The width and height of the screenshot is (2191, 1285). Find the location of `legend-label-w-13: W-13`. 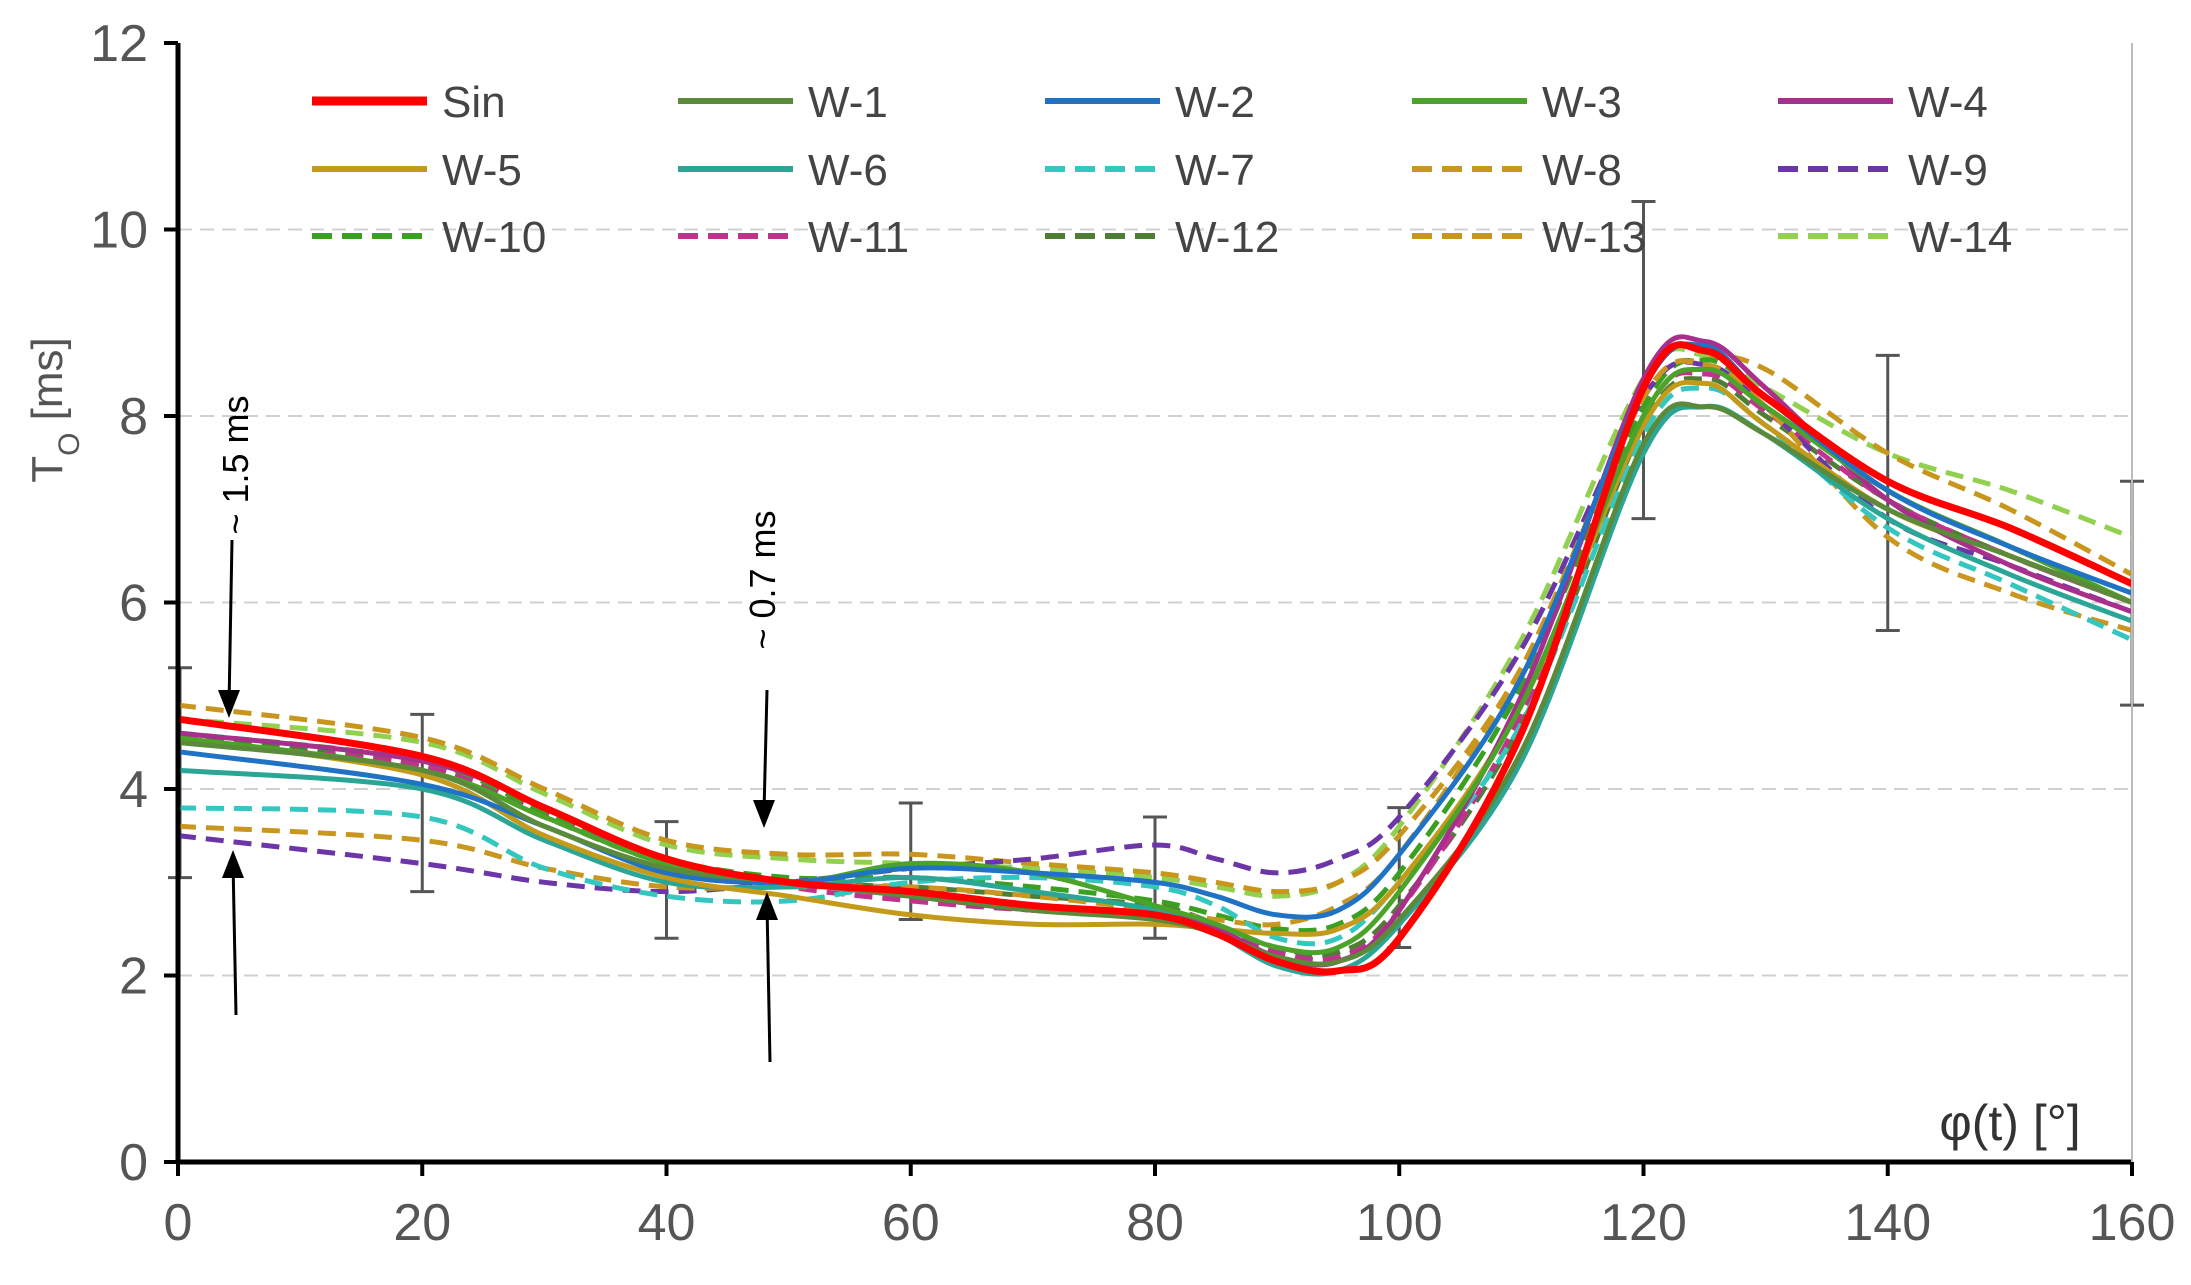

legend-label-w-13: W-13 is located at coordinates (1594, 237).